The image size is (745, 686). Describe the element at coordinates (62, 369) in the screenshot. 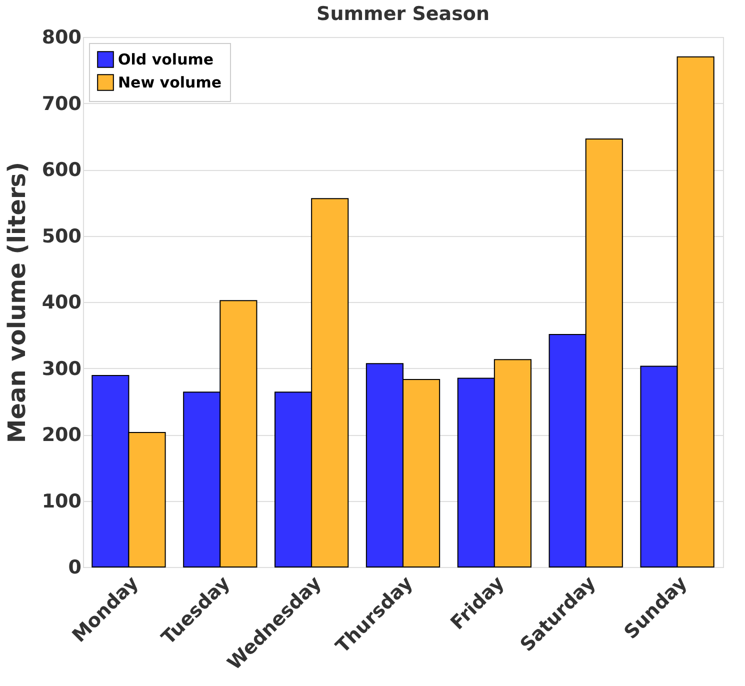

I see `y-tick-label: 300` at that location.